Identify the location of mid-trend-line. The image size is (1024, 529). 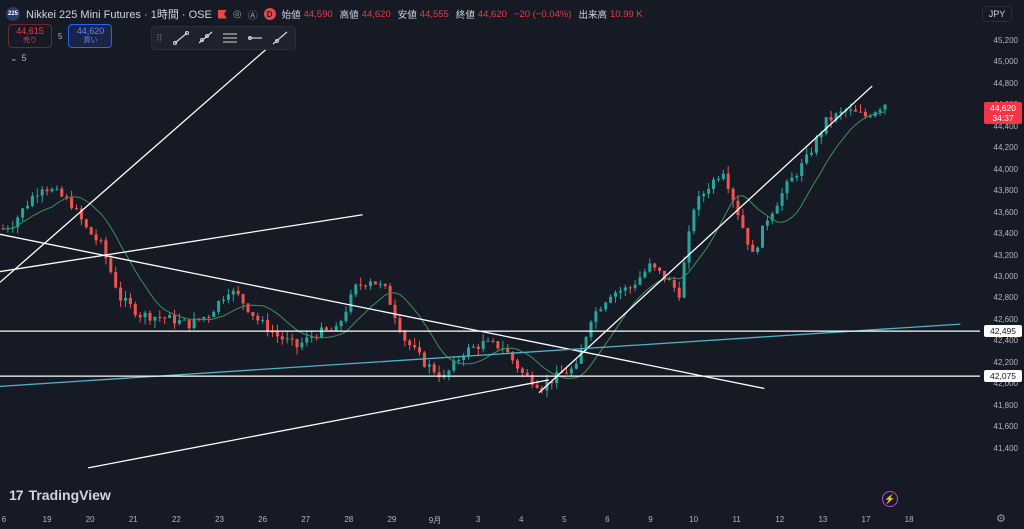
(181, 243).